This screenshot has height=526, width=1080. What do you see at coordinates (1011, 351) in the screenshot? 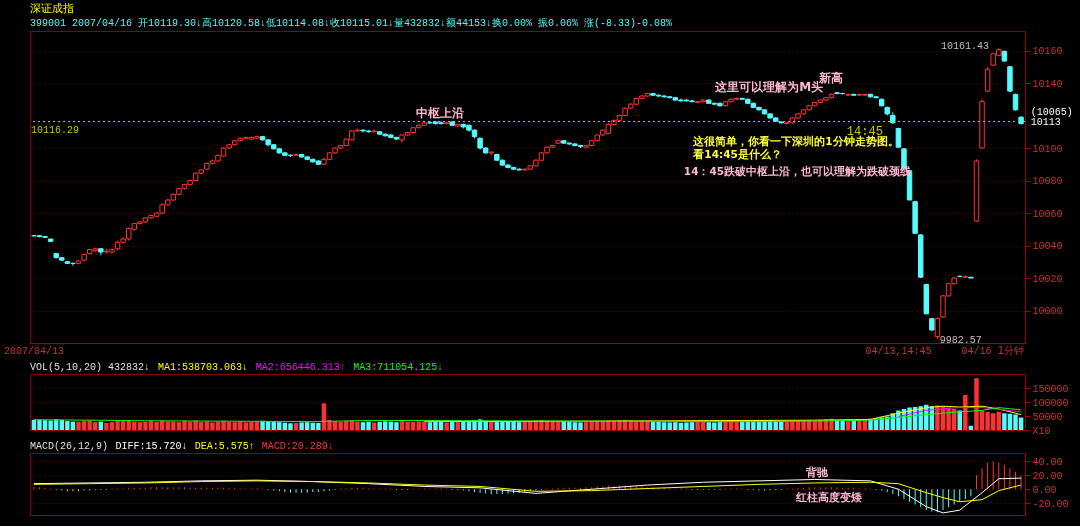
I see `text: 1分钟` at bounding box center [1011, 351].